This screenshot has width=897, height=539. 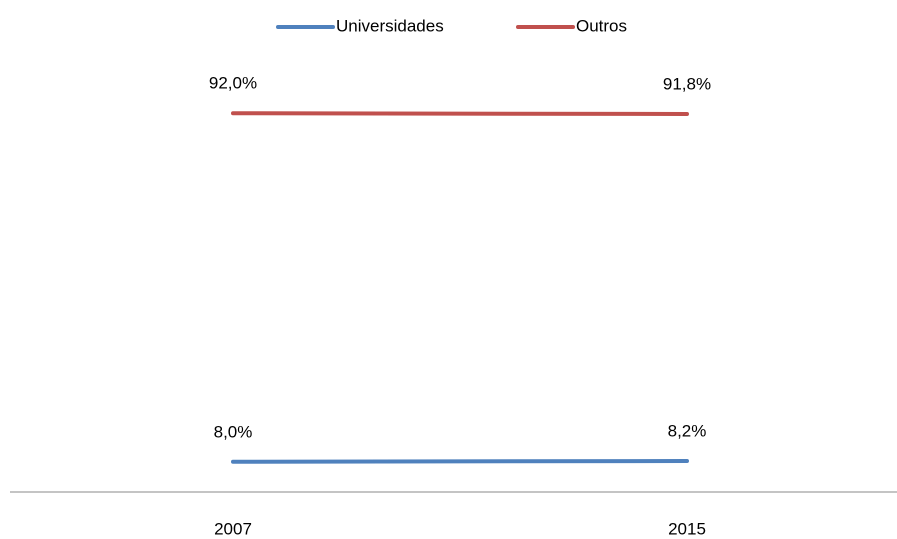 I want to click on x-tick-label: 2015, so click(x=687, y=528).